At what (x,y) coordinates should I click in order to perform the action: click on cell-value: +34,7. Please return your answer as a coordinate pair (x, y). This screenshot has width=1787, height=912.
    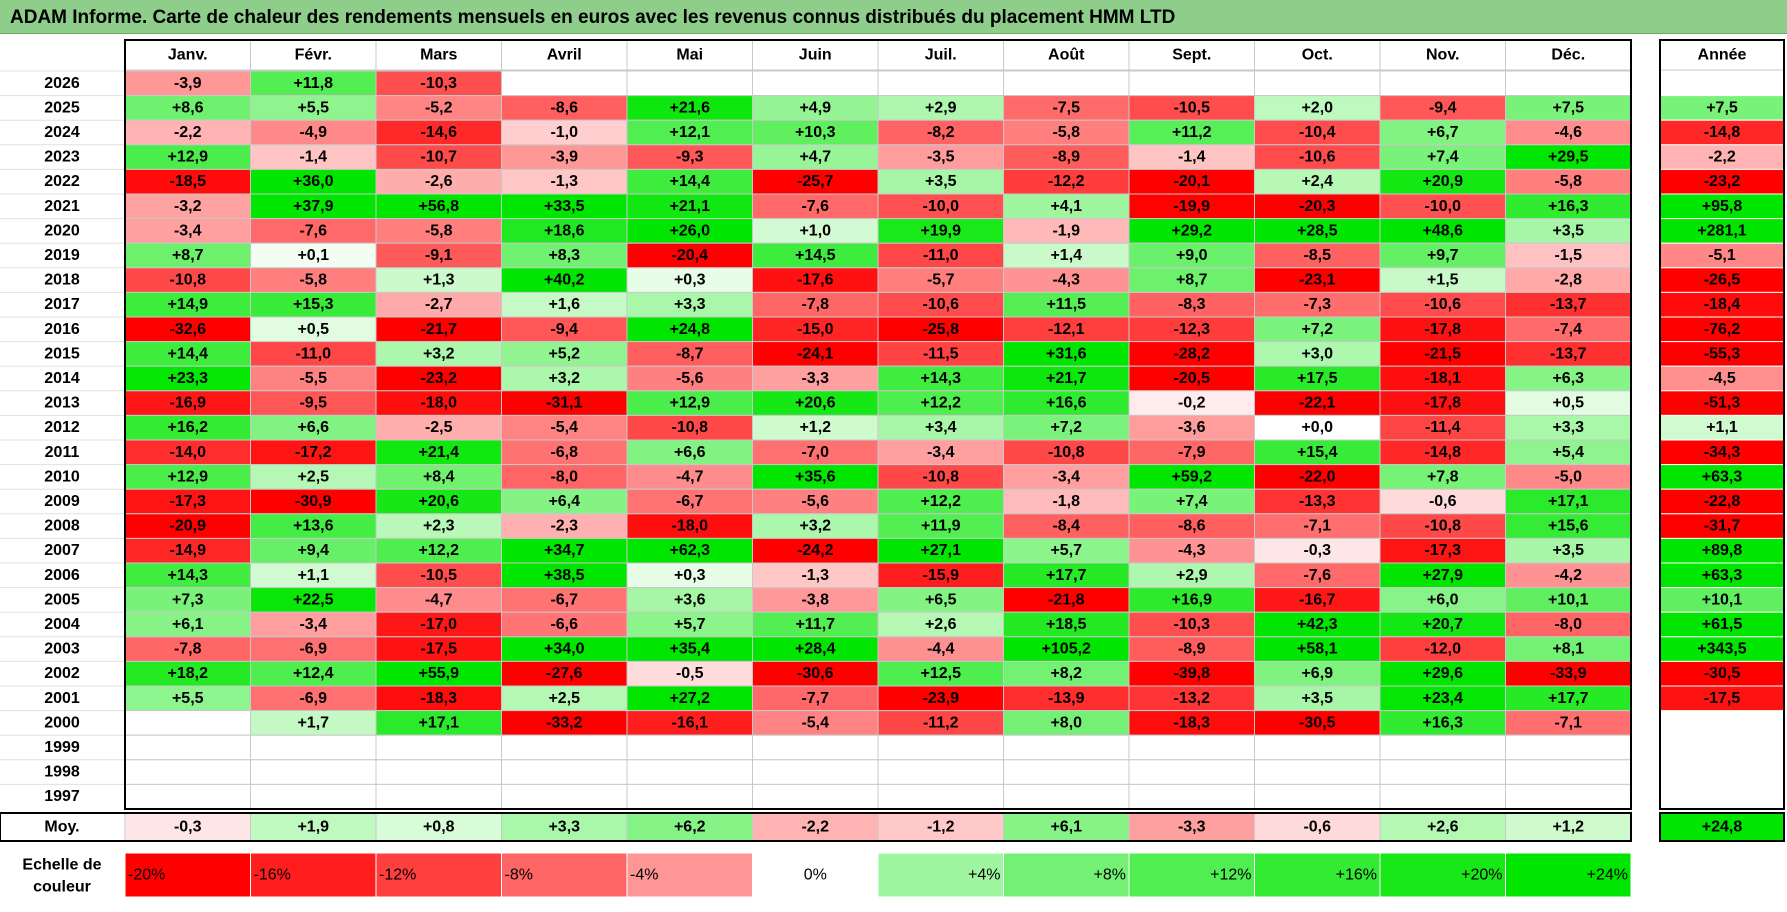
    Looking at the image, I should click on (564, 550).